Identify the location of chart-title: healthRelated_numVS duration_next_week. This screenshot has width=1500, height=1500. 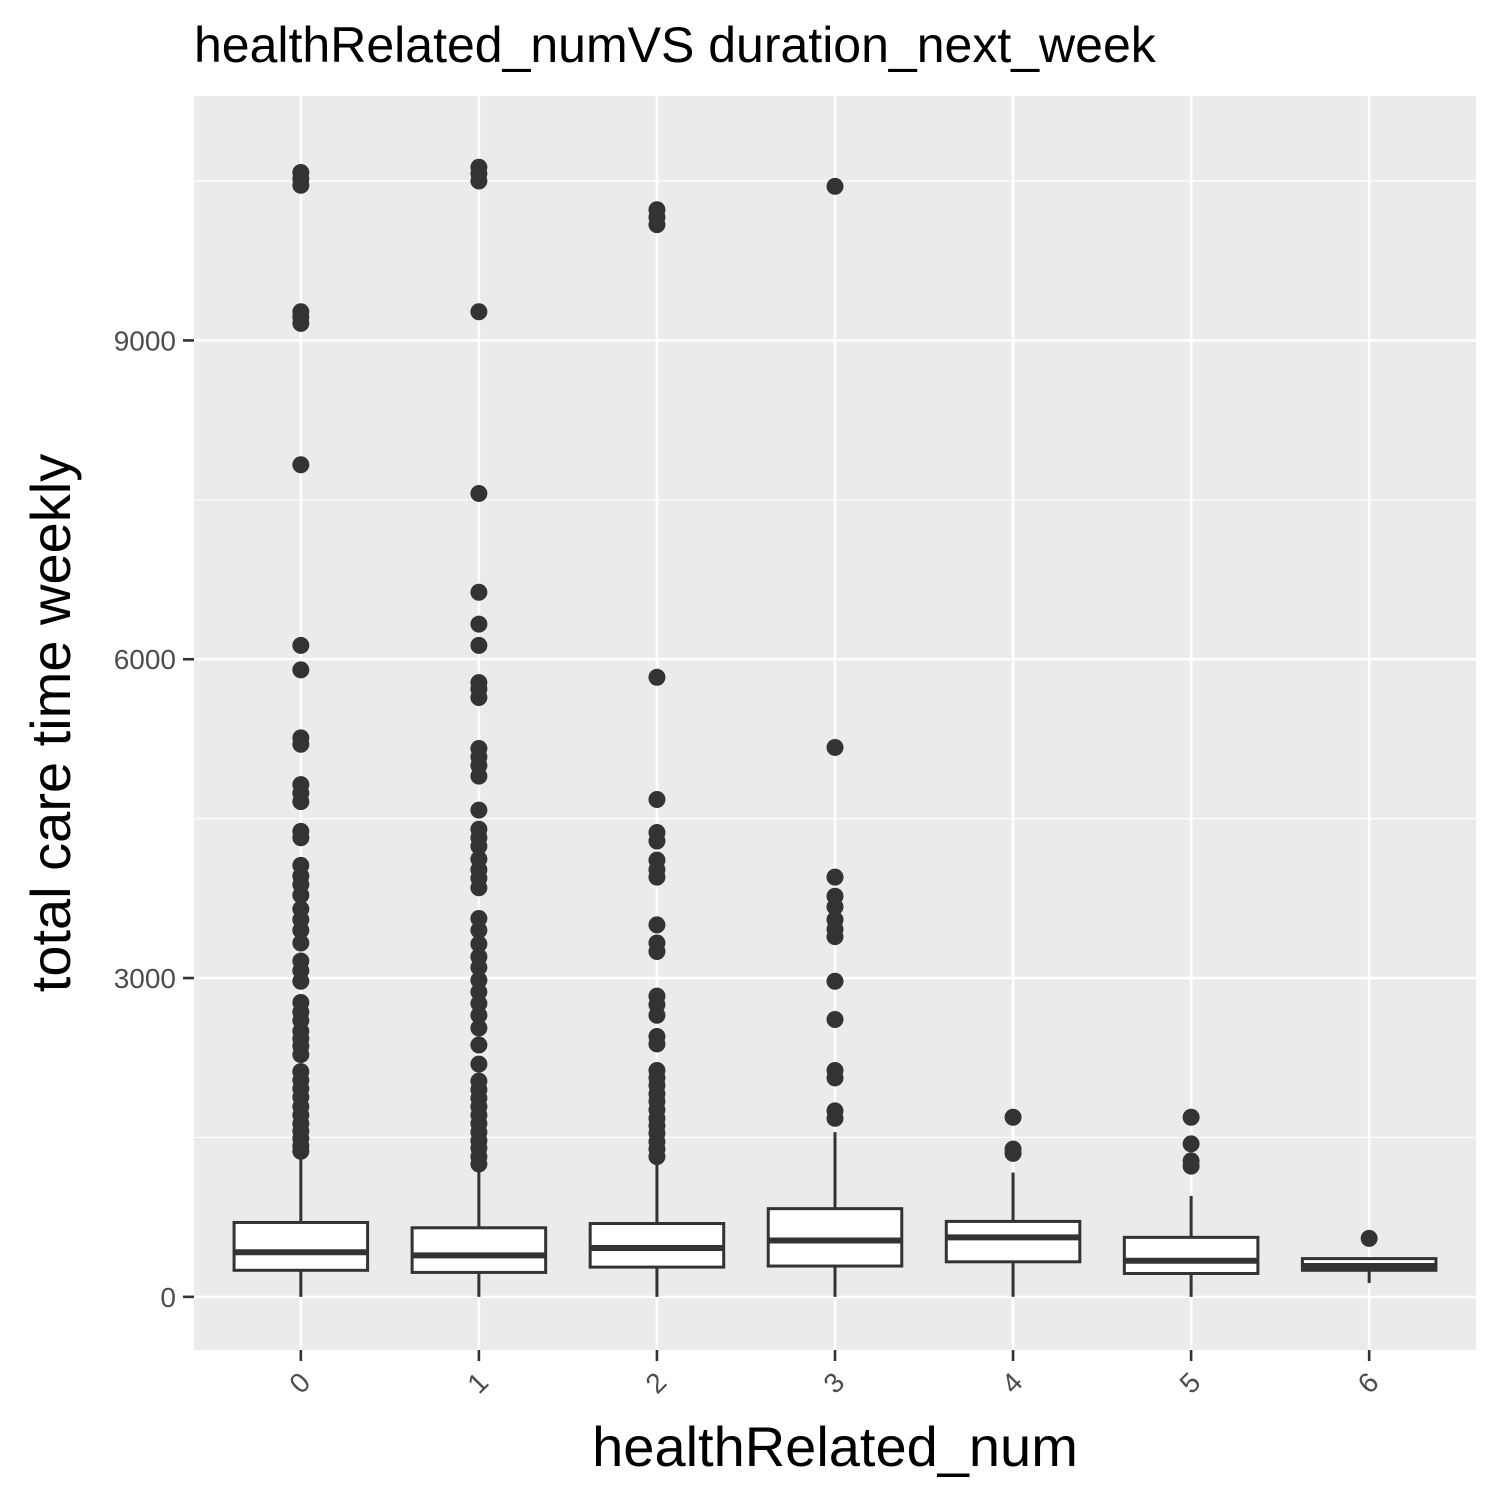
(675, 45).